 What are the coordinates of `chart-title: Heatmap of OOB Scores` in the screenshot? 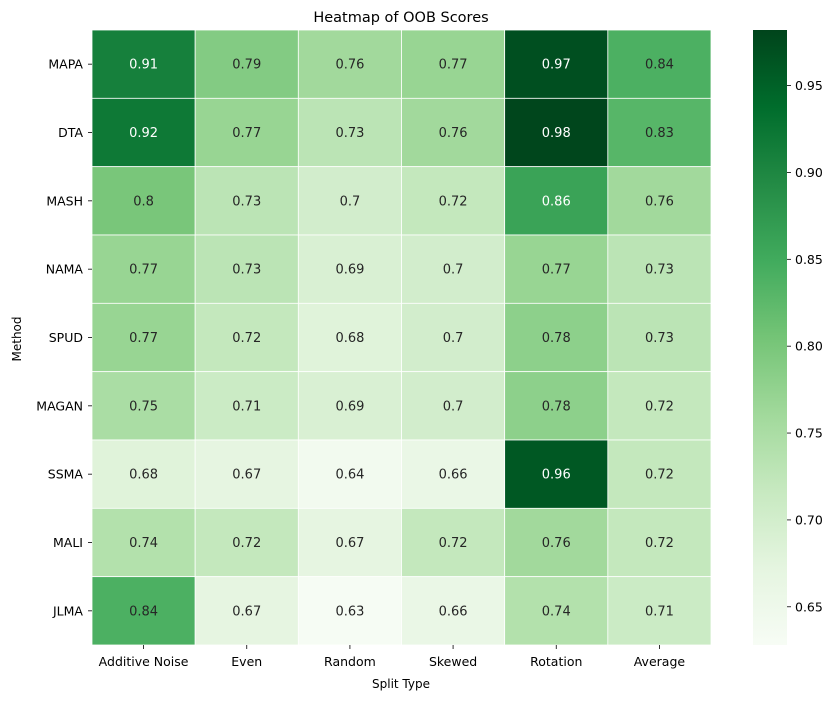 It's located at (400, 18).